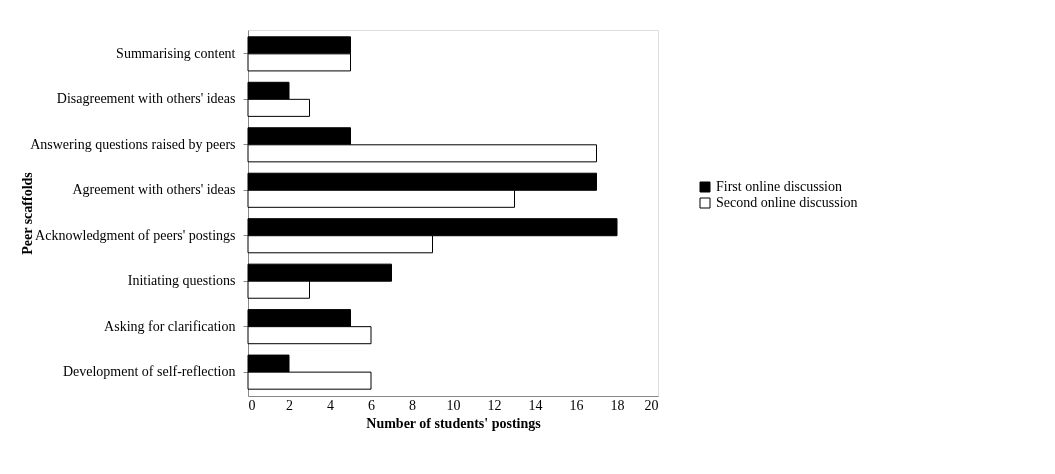 This screenshot has width=1055, height=474. What do you see at coordinates (412, 405) in the screenshot?
I see `x-tick-label: 8` at bounding box center [412, 405].